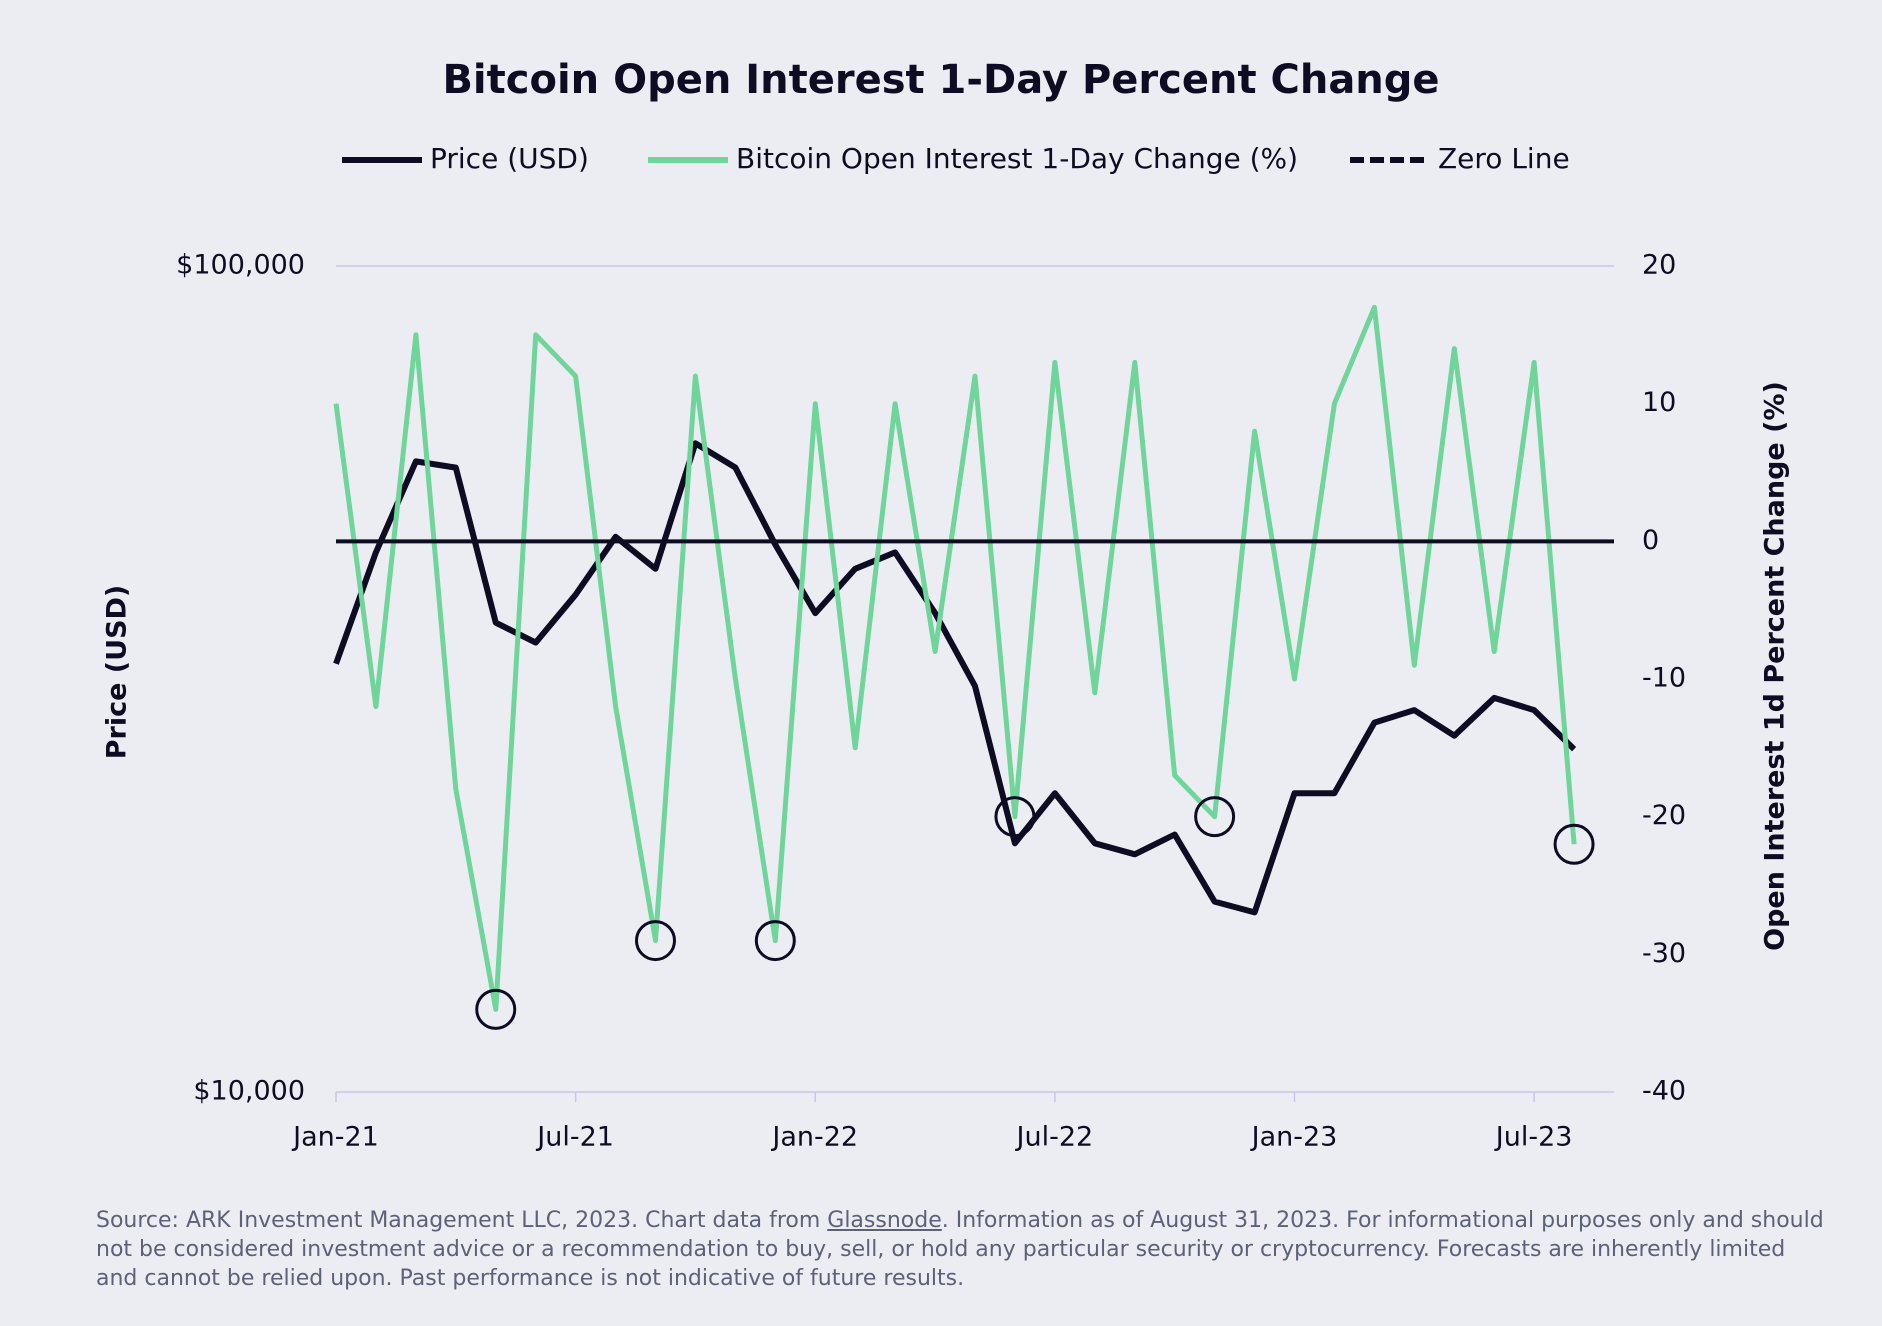 The height and width of the screenshot is (1326, 1882). What do you see at coordinates (1054, 1137) in the screenshot?
I see `x-tick-label: Jul-22` at bounding box center [1054, 1137].